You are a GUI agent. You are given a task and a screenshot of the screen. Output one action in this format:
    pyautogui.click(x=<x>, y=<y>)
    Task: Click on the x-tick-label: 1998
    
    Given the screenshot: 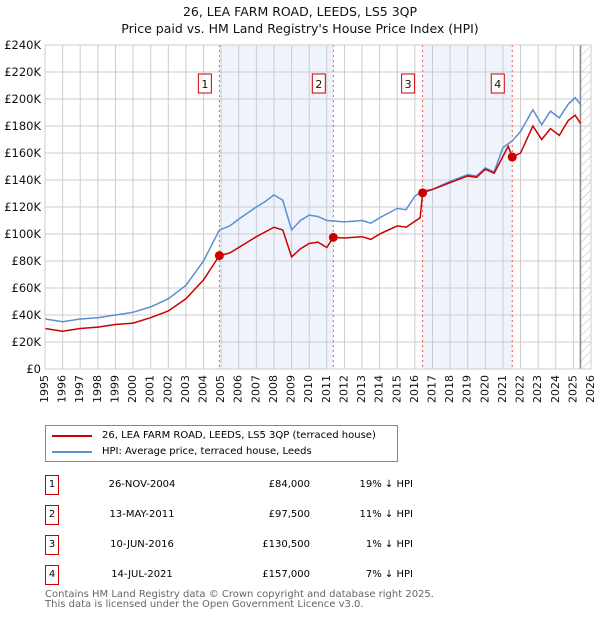 What is the action you would take?
    pyautogui.click(x=97, y=389)
    